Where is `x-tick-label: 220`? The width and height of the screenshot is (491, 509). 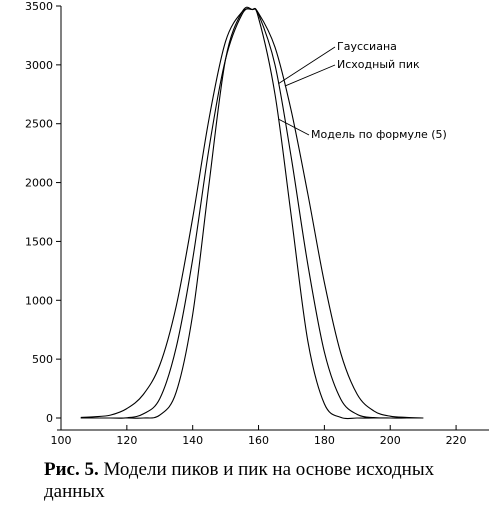
x-tick-label: 220 is located at coordinates (456, 440).